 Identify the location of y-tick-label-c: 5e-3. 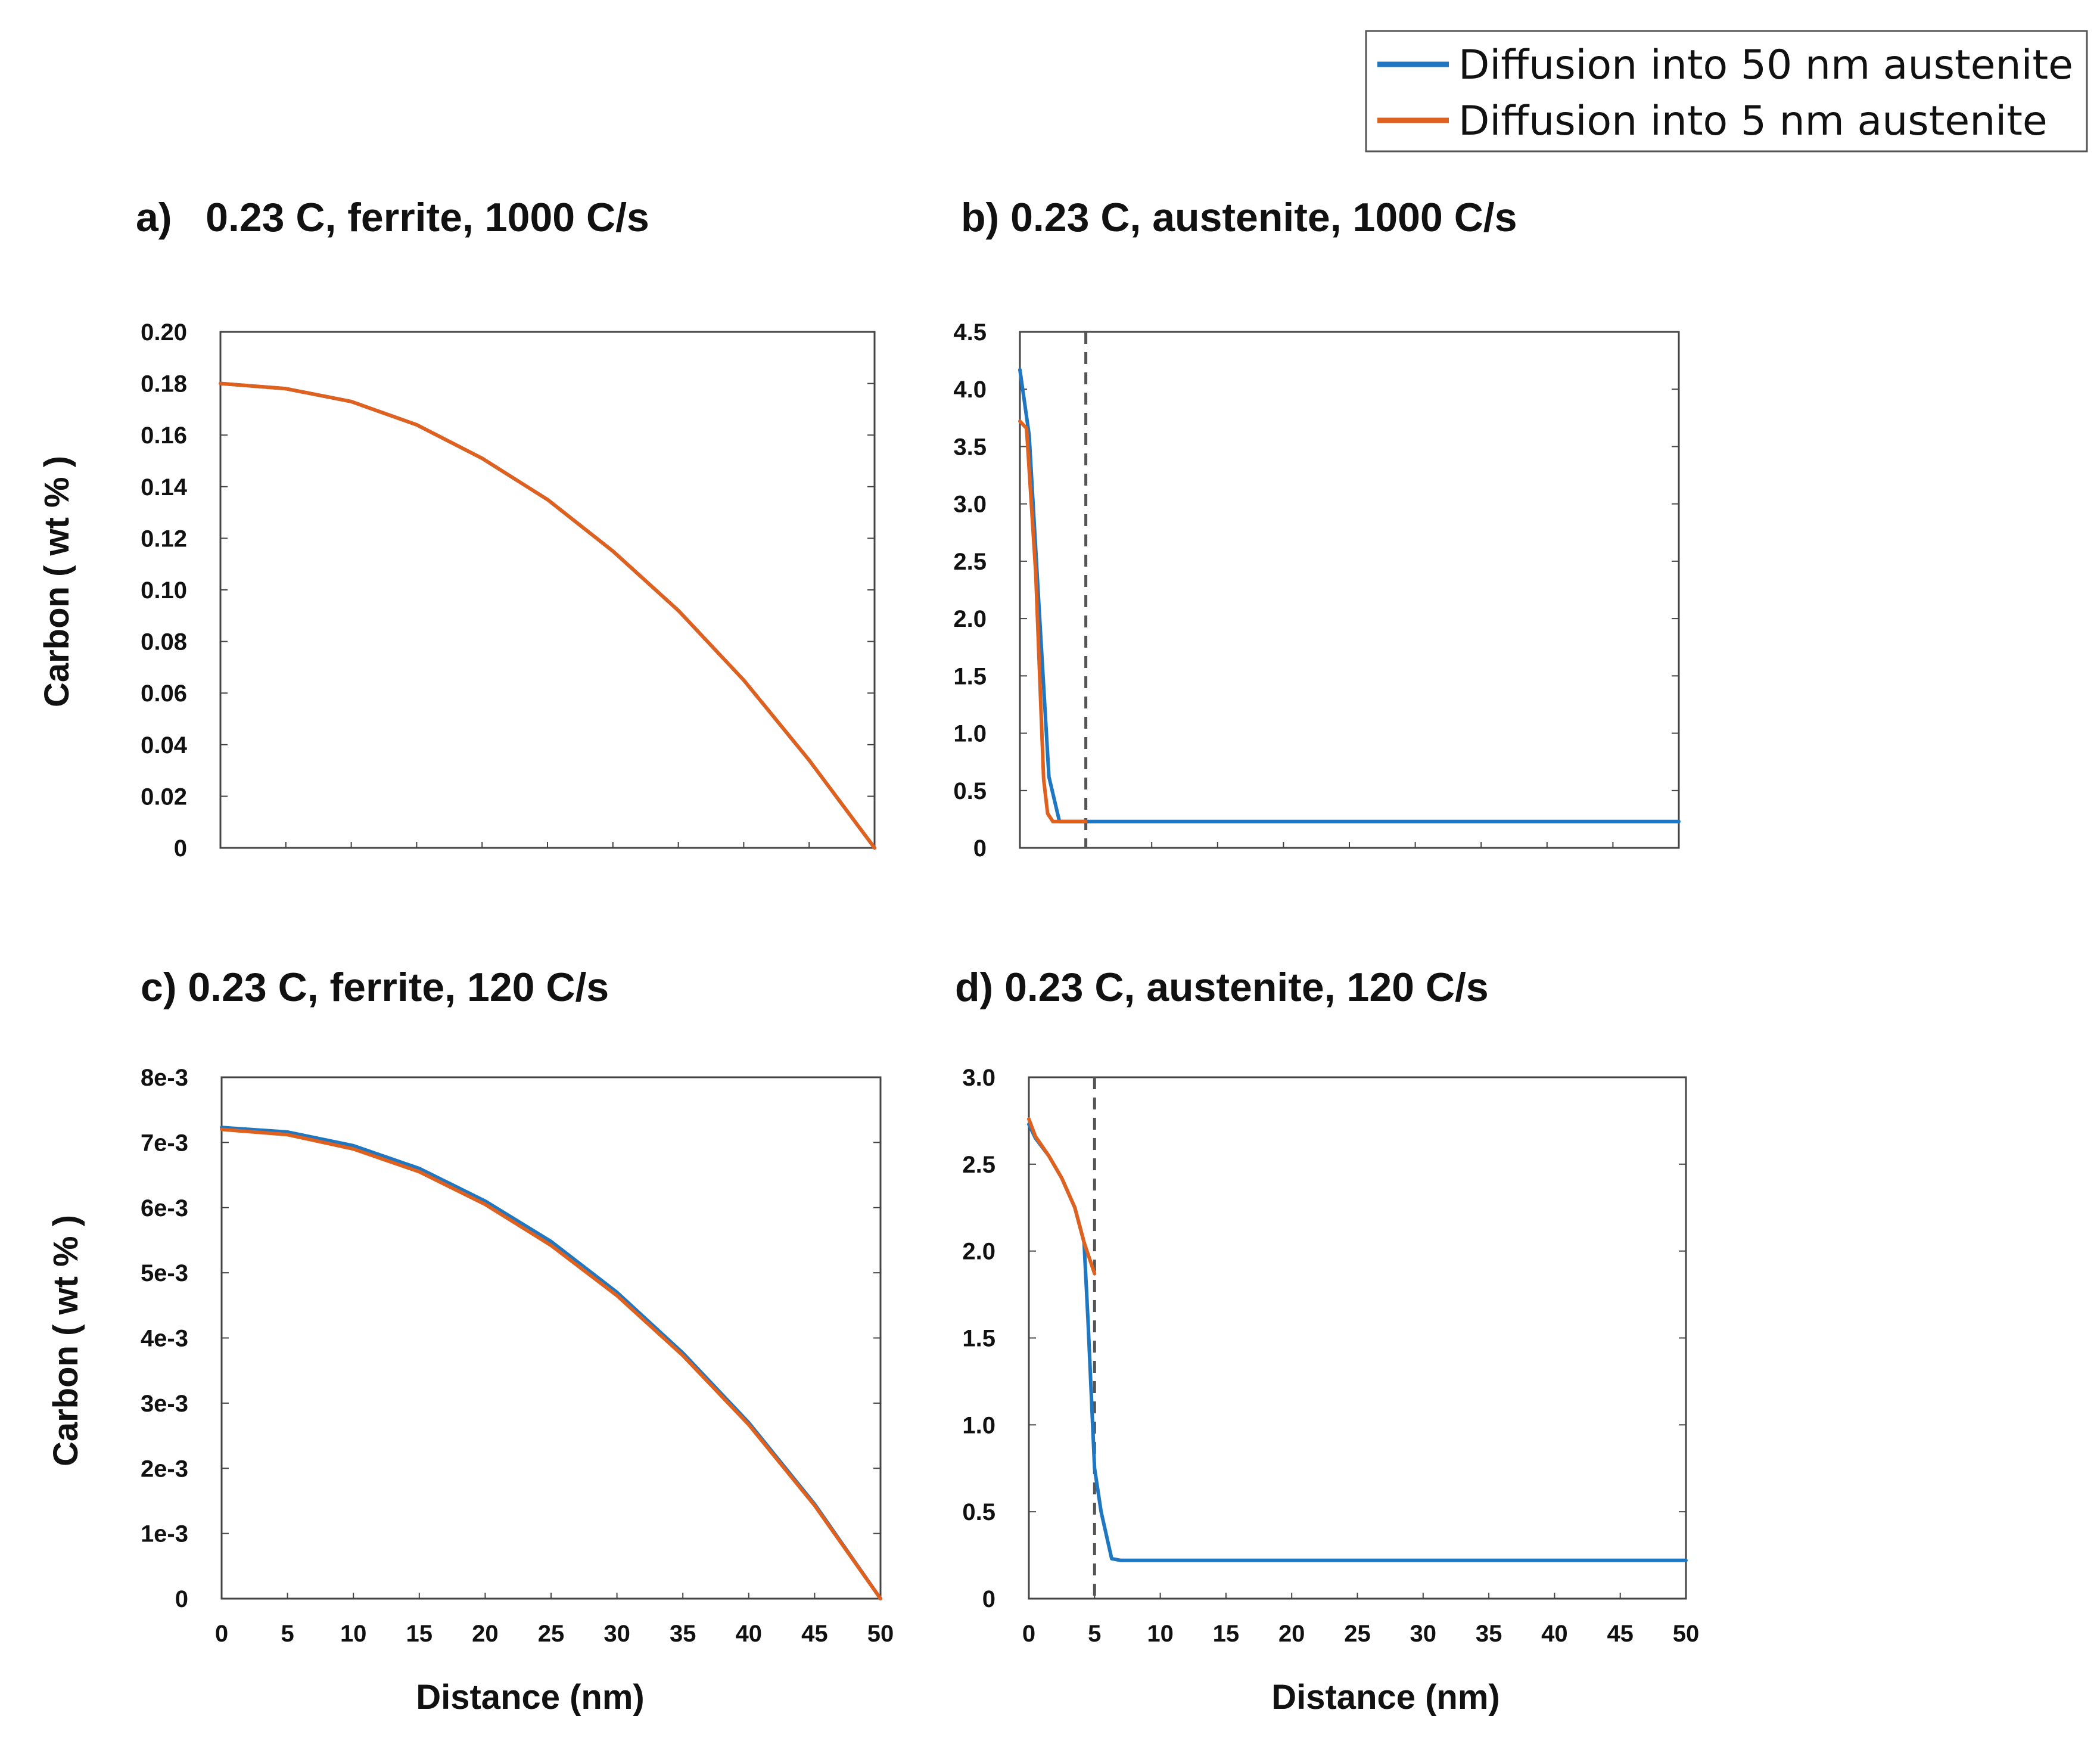
(164, 1273).